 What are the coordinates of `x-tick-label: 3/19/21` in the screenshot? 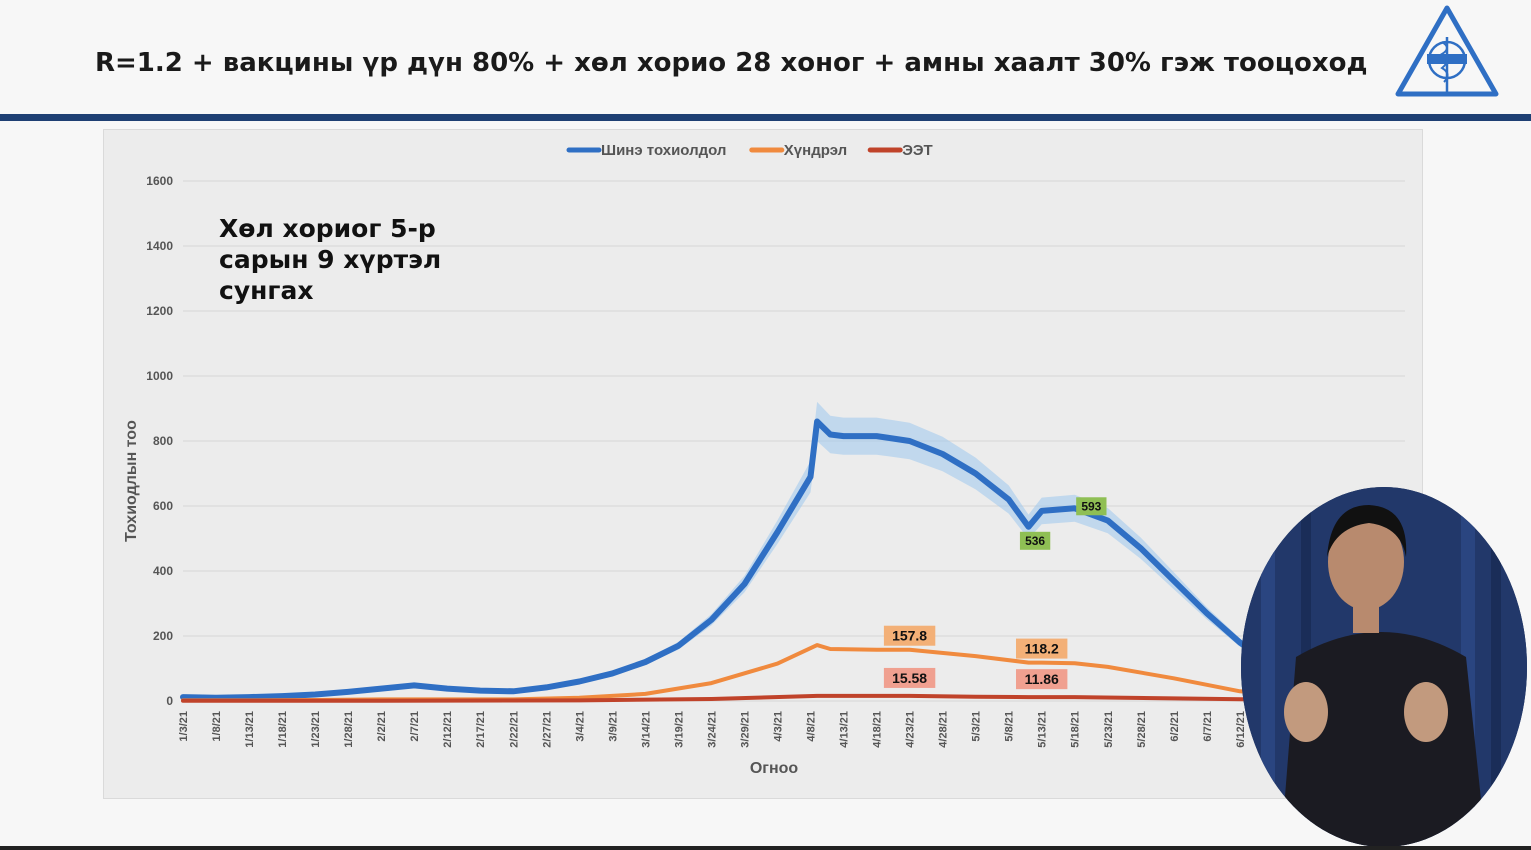 It's located at (679, 729).